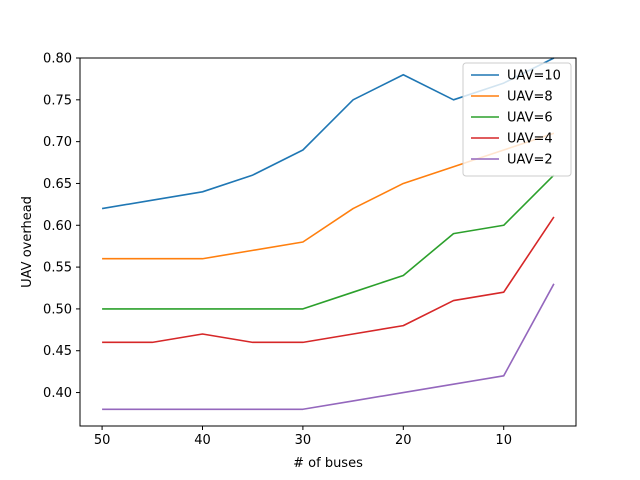 The height and width of the screenshot is (480, 640). Describe the element at coordinates (57, 268) in the screenshot. I see `y-tick-label: 0.55` at that location.